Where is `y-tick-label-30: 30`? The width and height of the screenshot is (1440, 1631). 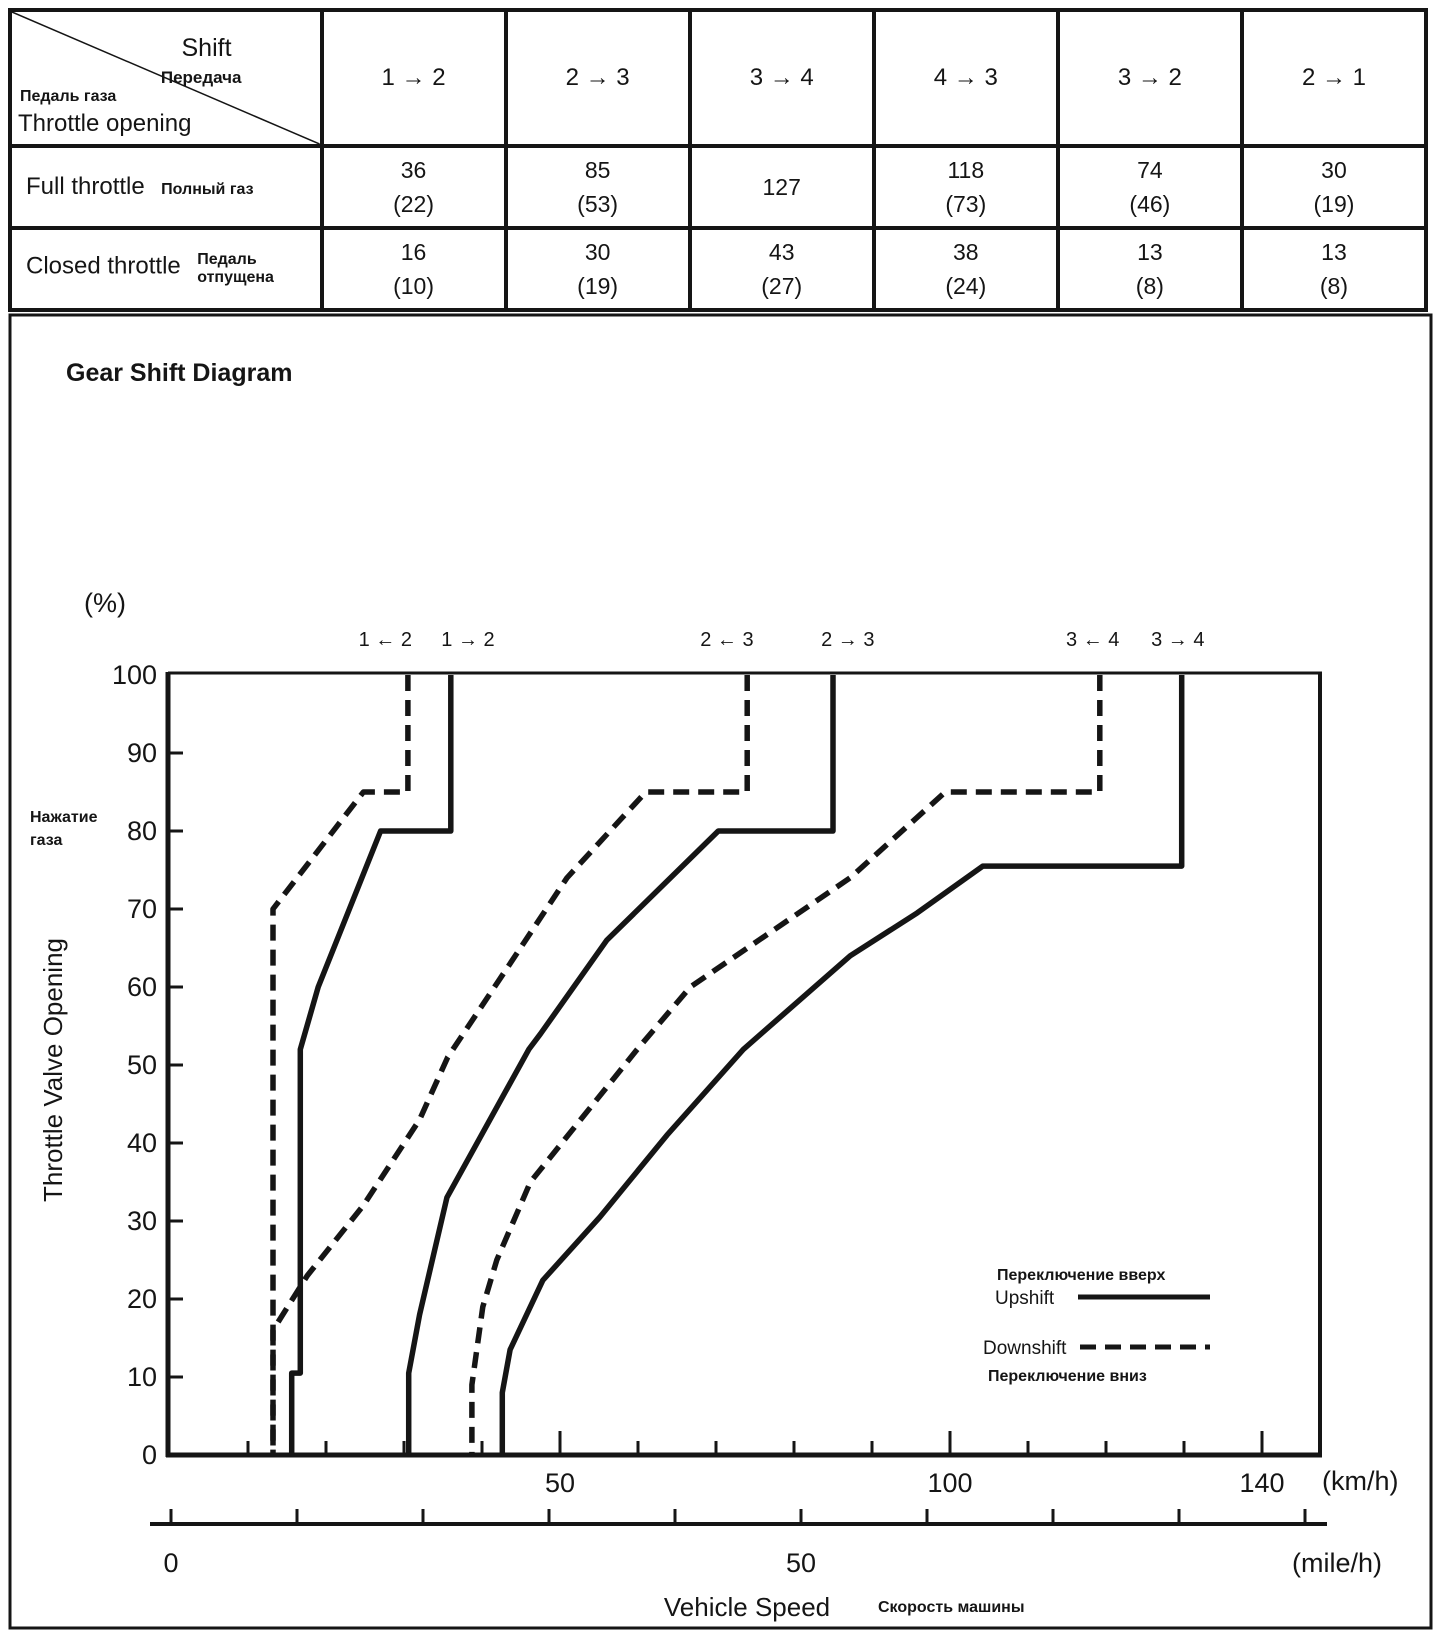
y-tick-label-30: 30 is located at coordinates (142, 1221).